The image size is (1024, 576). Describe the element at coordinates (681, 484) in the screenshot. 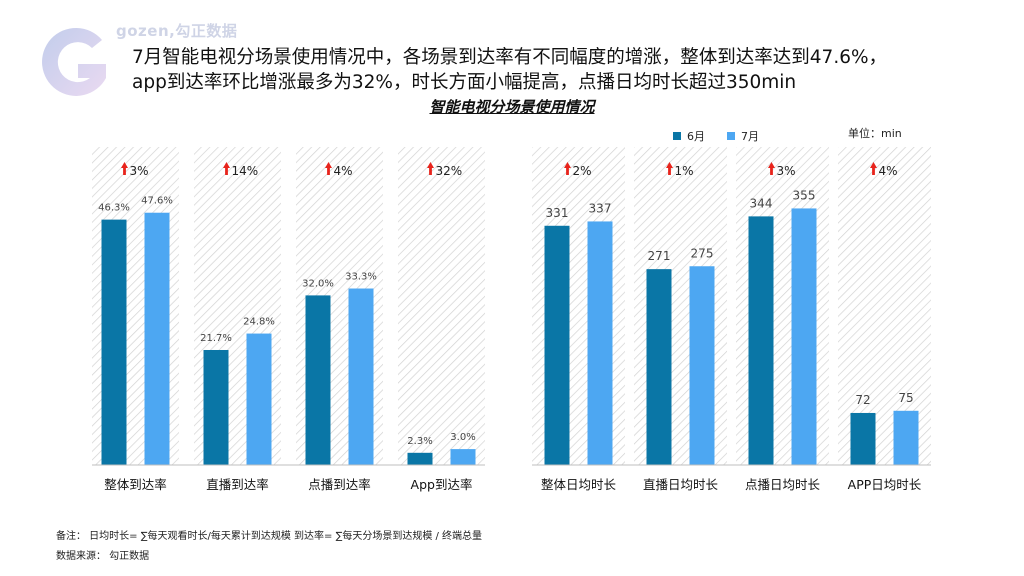

I see `category-label-1-1: 直播日均时长` at that location.